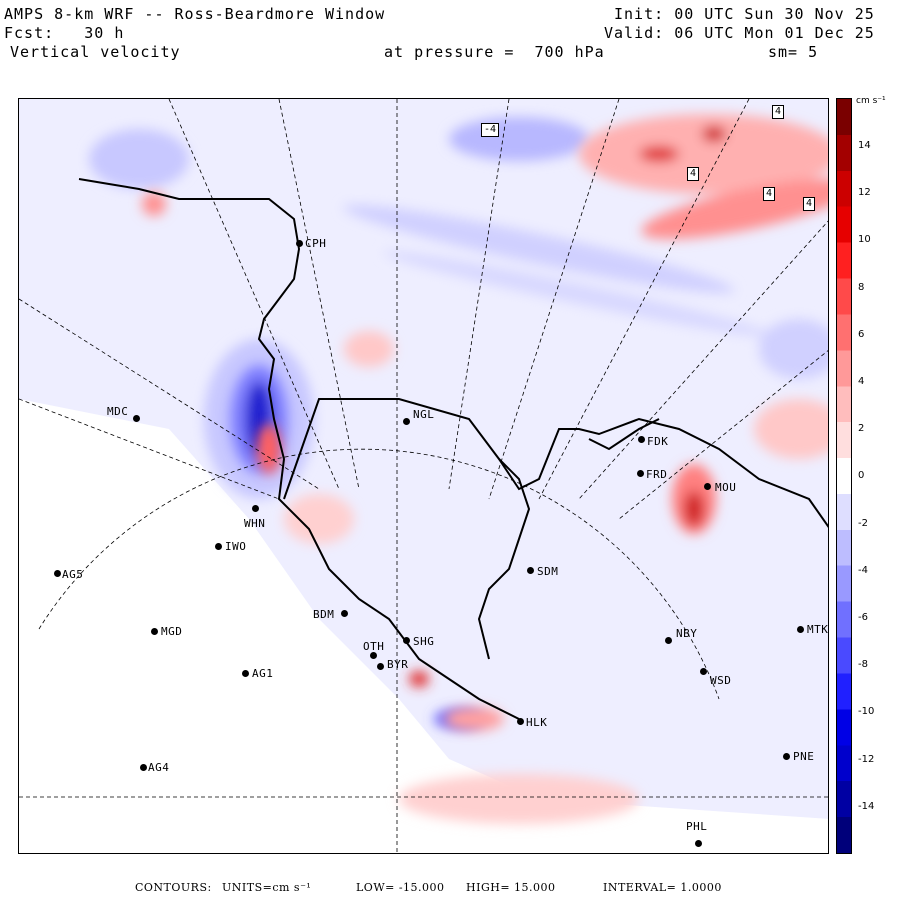 The height and width of the screenshot is (900, 900). Describe the element at coordinates (400, 887) in the screenshot. I see `contours-low: LOW= -15.000` at that location.